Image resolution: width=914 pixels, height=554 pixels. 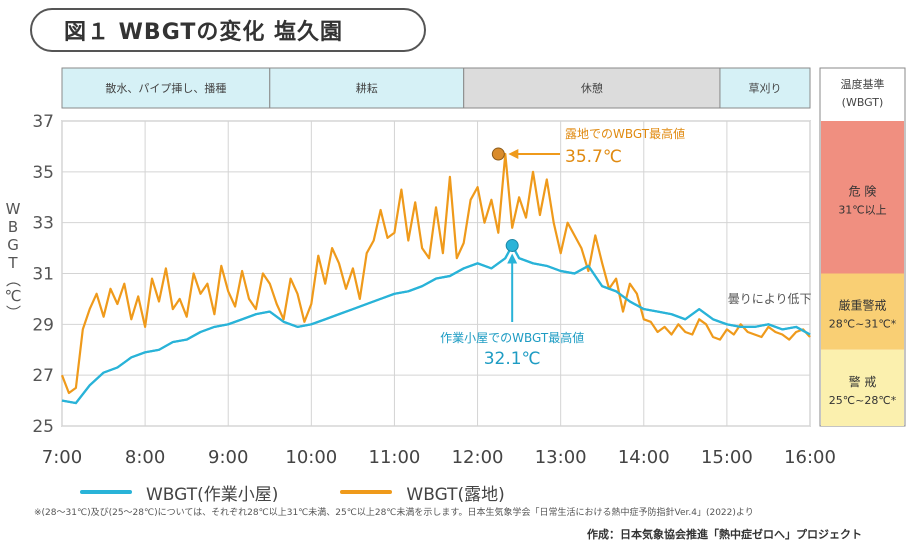 What do you see at coordinates (724, 534) in the screenshot?
I see `credit: 作成：日本気象協会推進「熱中症ゼロへ」プロジェクト` at bounding box center [724, 534].